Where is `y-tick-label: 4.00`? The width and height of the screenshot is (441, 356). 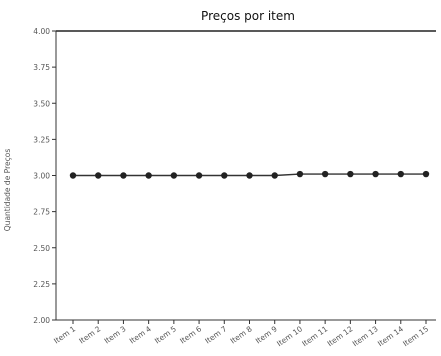
y-tick-label: 4.00 is located at coordinates (41, 31).